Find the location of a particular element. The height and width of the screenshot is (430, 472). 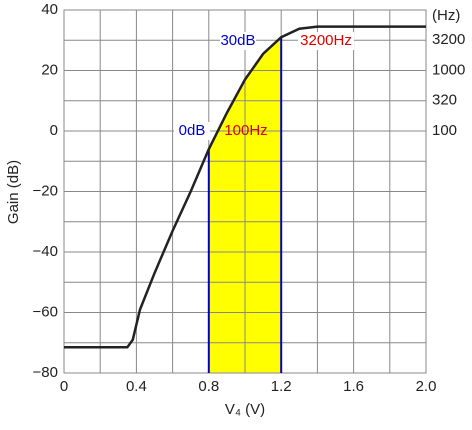

x-tick-label: 1.6 is located at coordinates (353, 386).